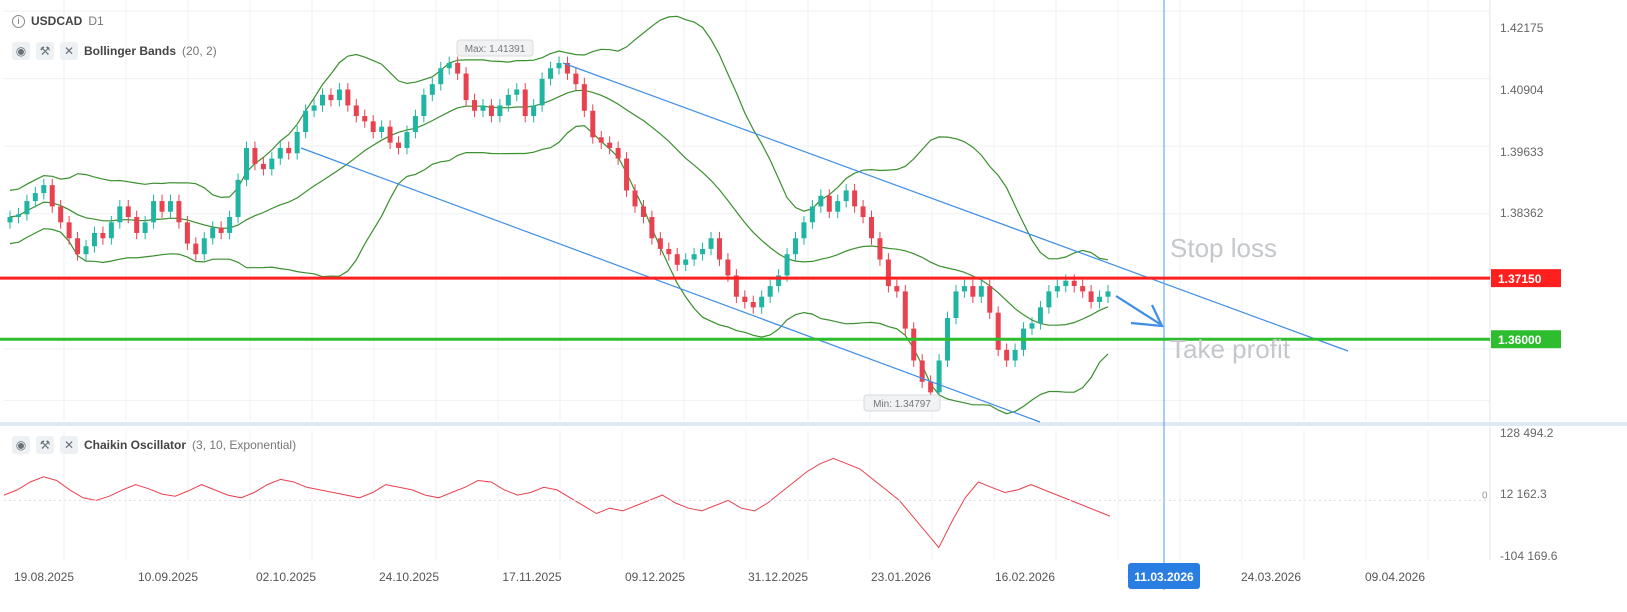  What do you see at coordinates (57, 21) in the screenshot?
I see `symbol-label: USDCAD` at bounding box center [57, 21].